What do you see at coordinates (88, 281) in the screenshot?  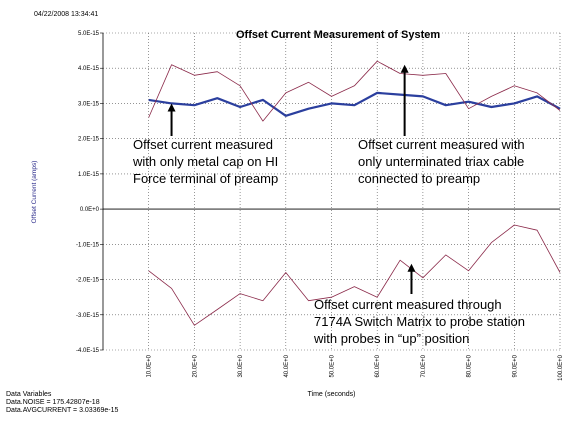 I see `y-tick-label: -2.0E-15` at bounding box center [88, 281].